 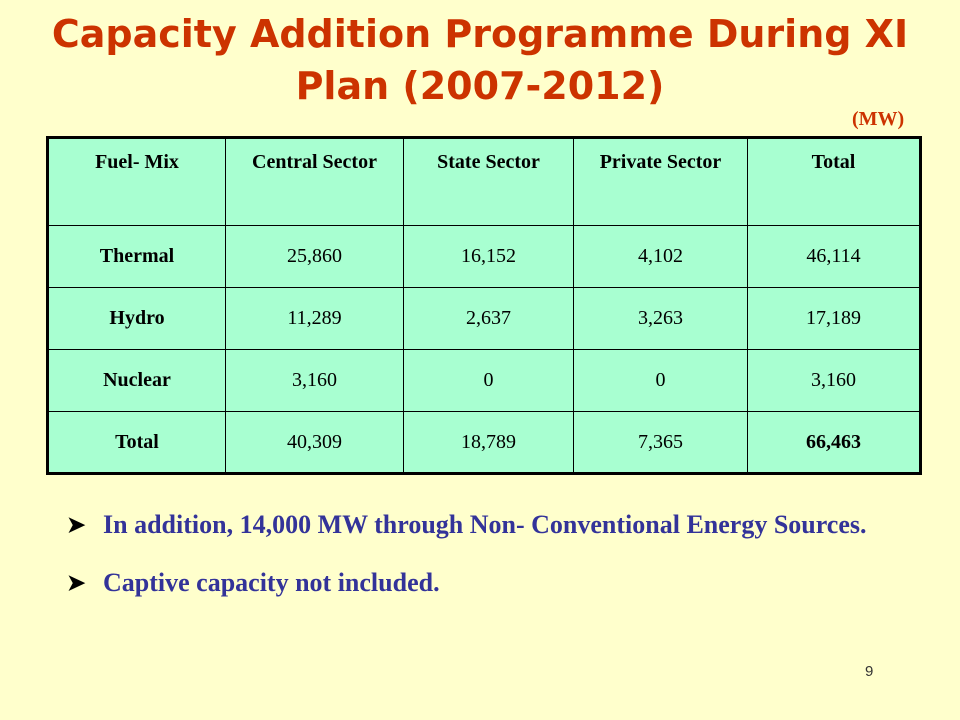 I want to click on table-row-total: Total 40,309 18,789 7,365 66,463, so click(x=484, y=442).